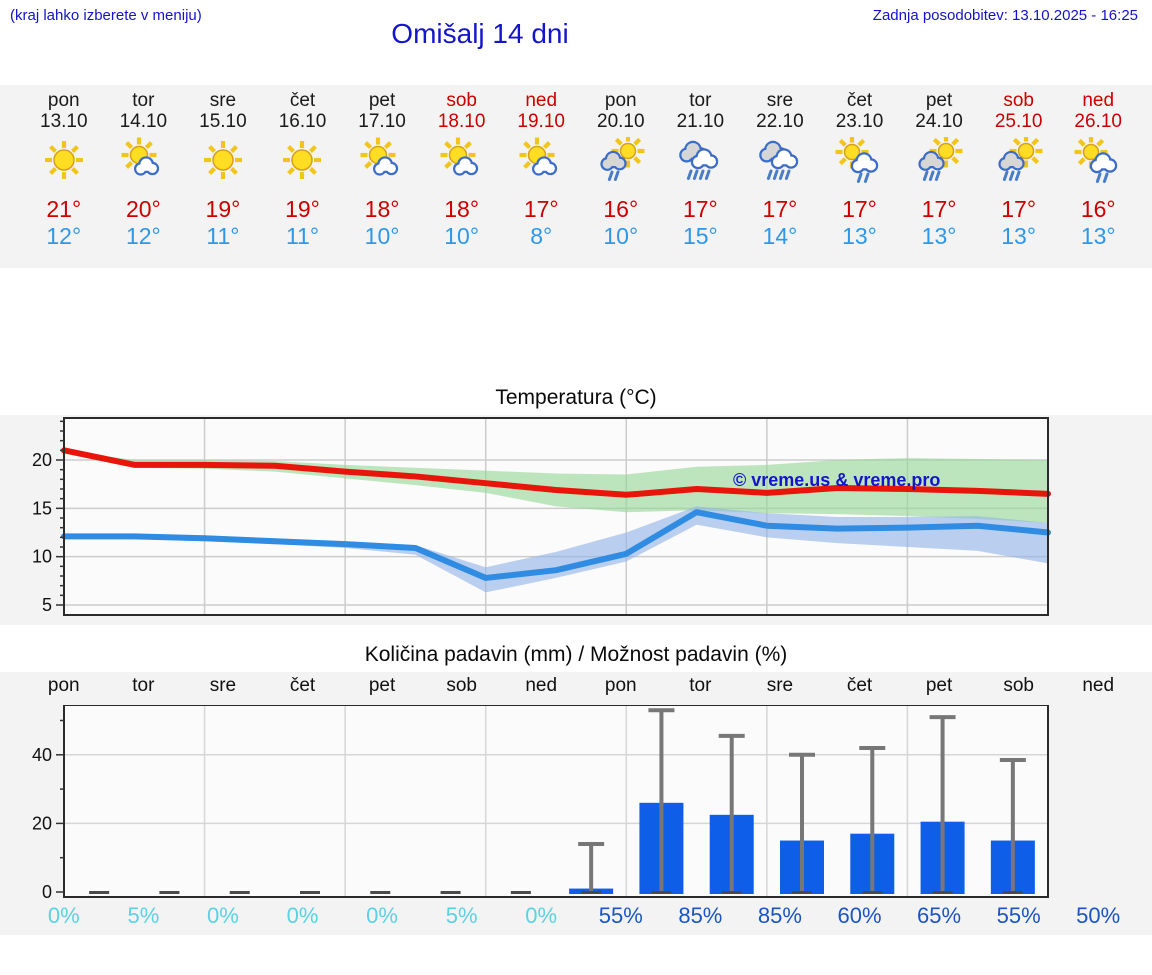 This screenshot has height=975, width=1152. I want to click on precip-y-tick-label: 20, so click(42, 823).